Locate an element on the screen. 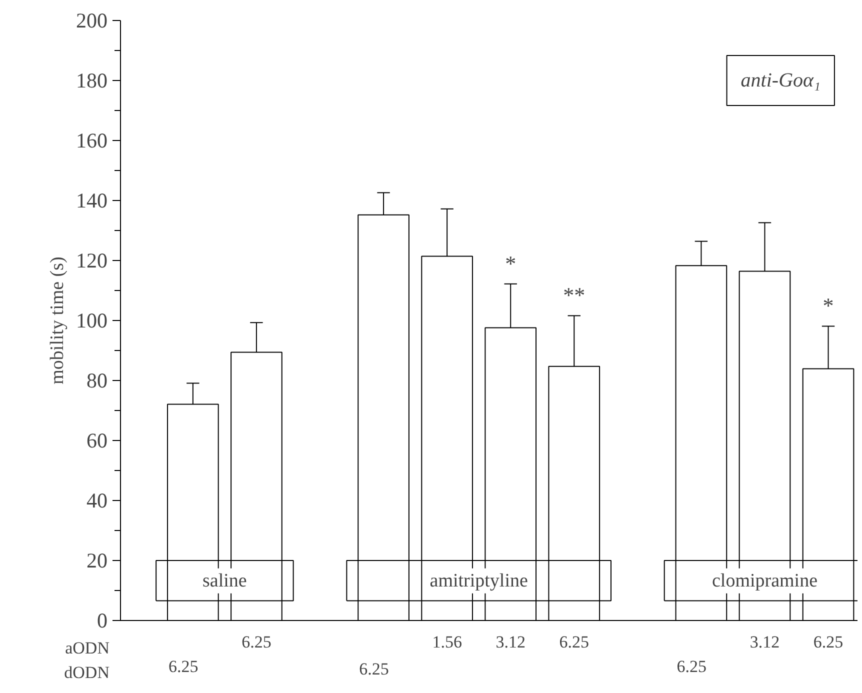 This screenshot has width=862, height=693. y-axis-title: mobility time (s) is located at coordinates (57, 320).